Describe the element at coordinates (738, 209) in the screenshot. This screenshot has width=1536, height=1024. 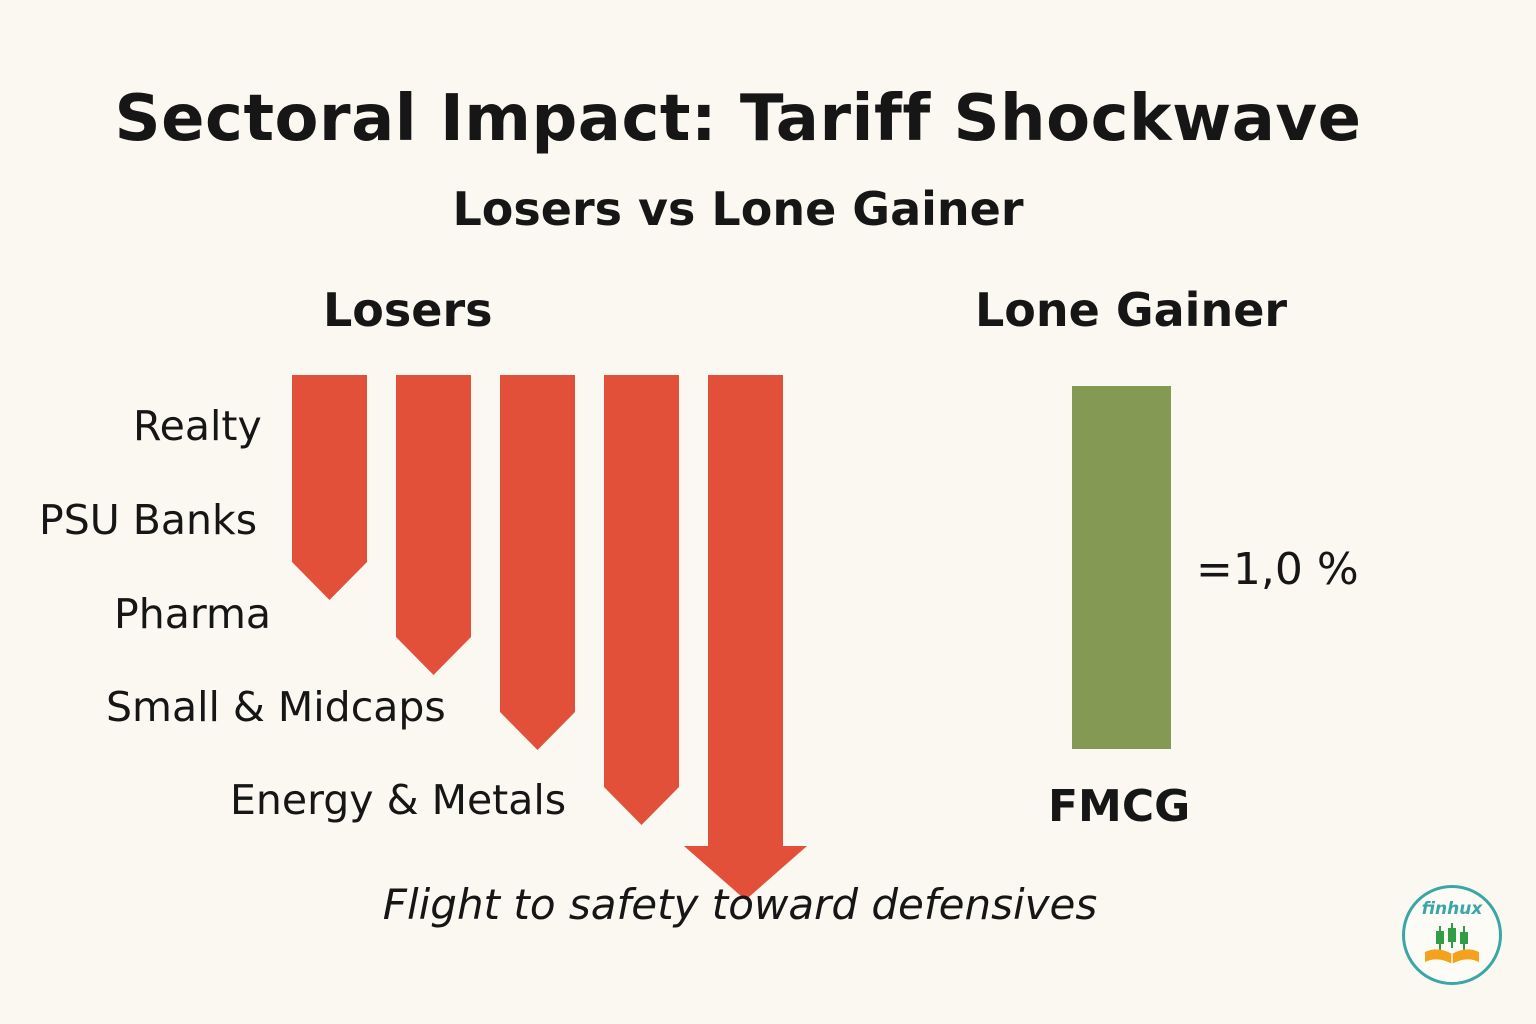
I see `chart-subtitle: Losers vs Lone Gainer` at that location.